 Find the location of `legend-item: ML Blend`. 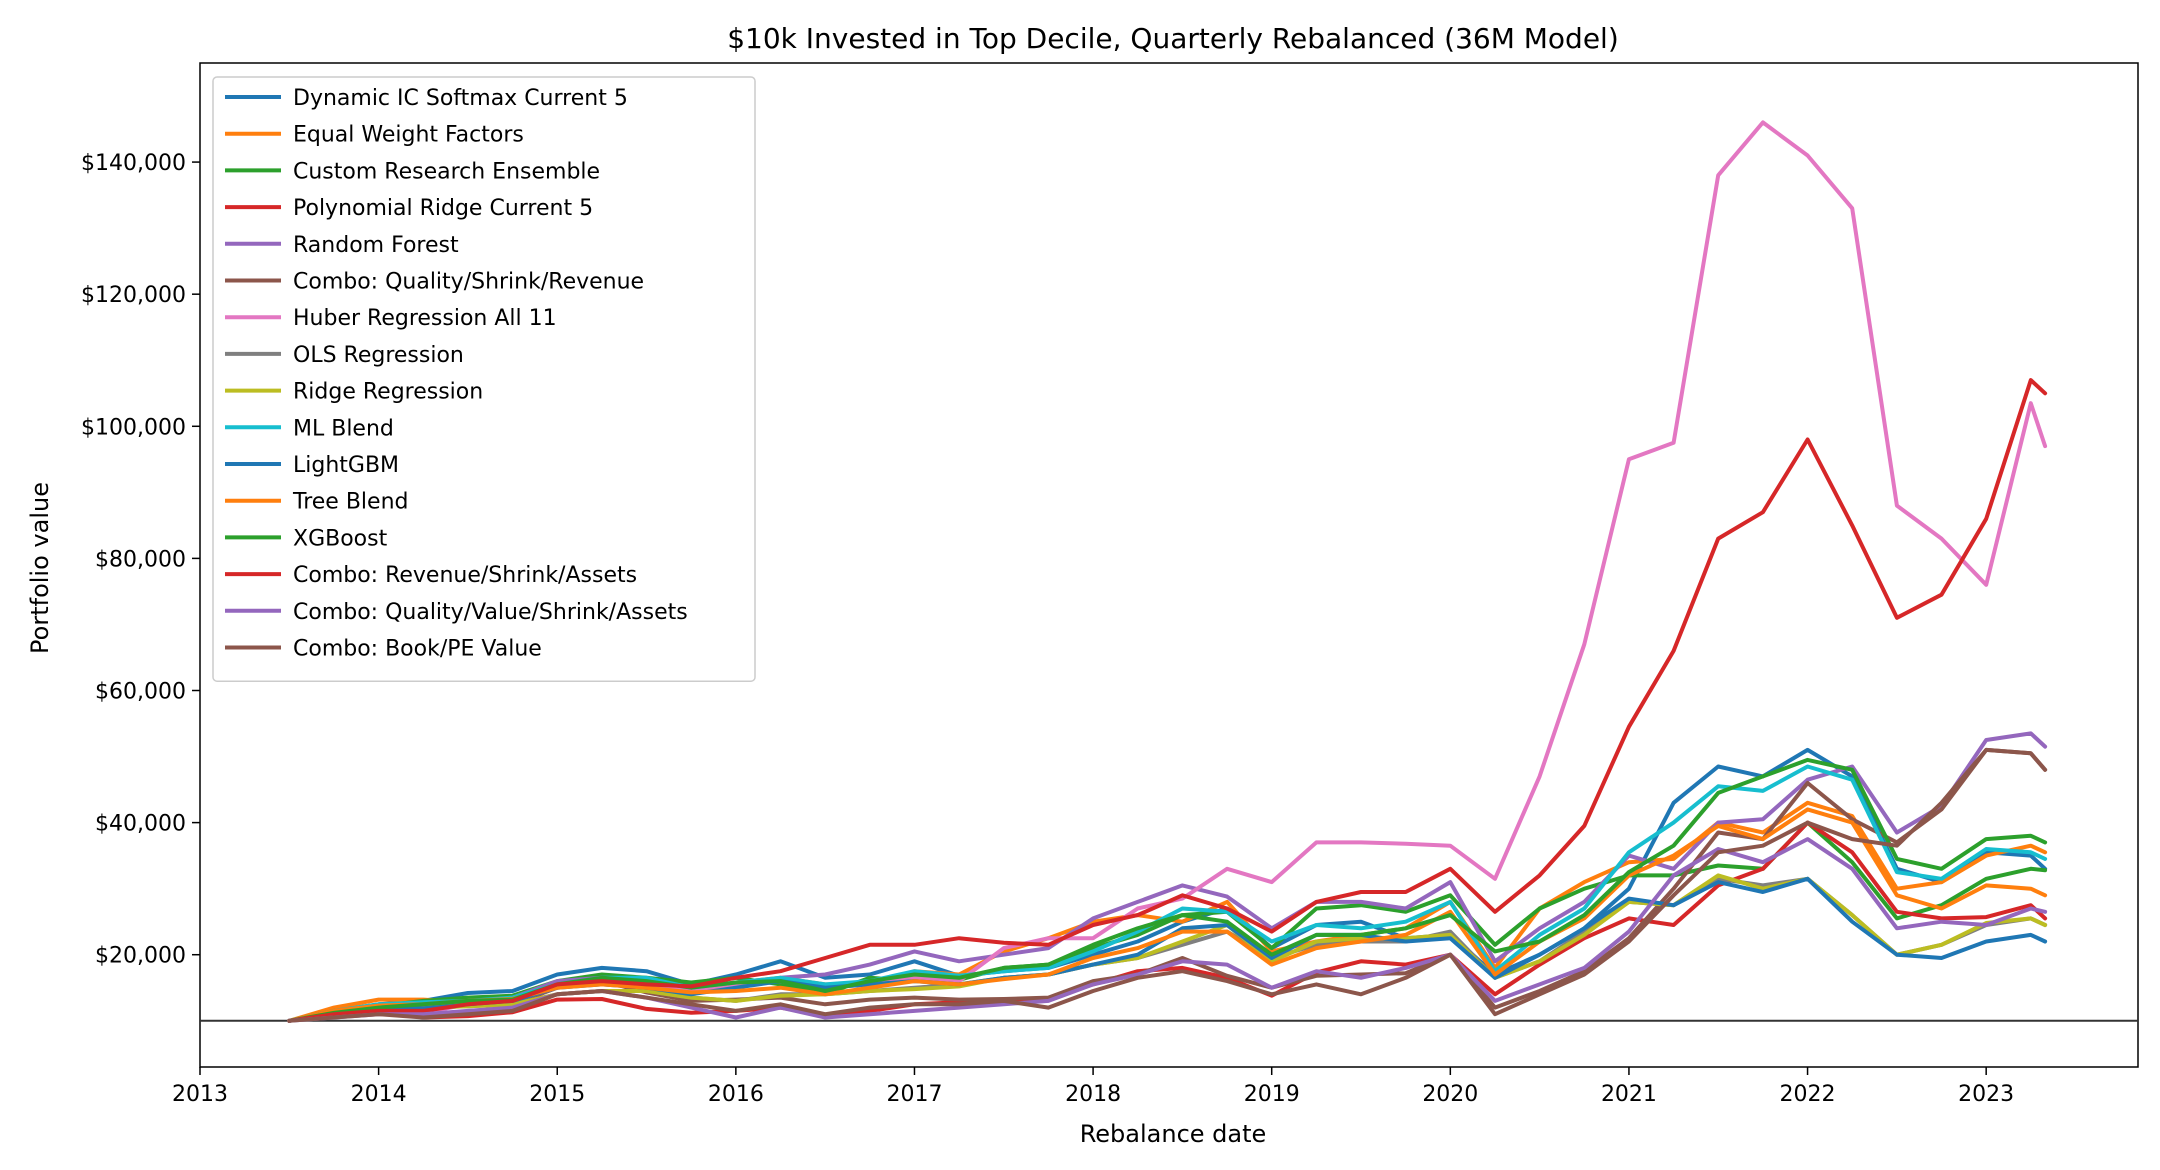

legend-item: ML Blend is located at coordinates (309, 428).